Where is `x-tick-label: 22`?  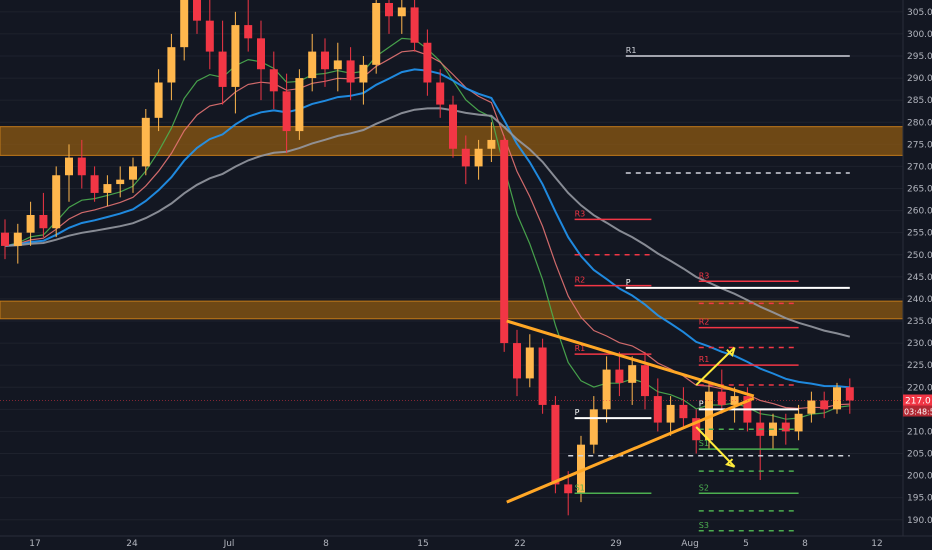 x-tick-label: 22 is located at coordinates (519, 544).